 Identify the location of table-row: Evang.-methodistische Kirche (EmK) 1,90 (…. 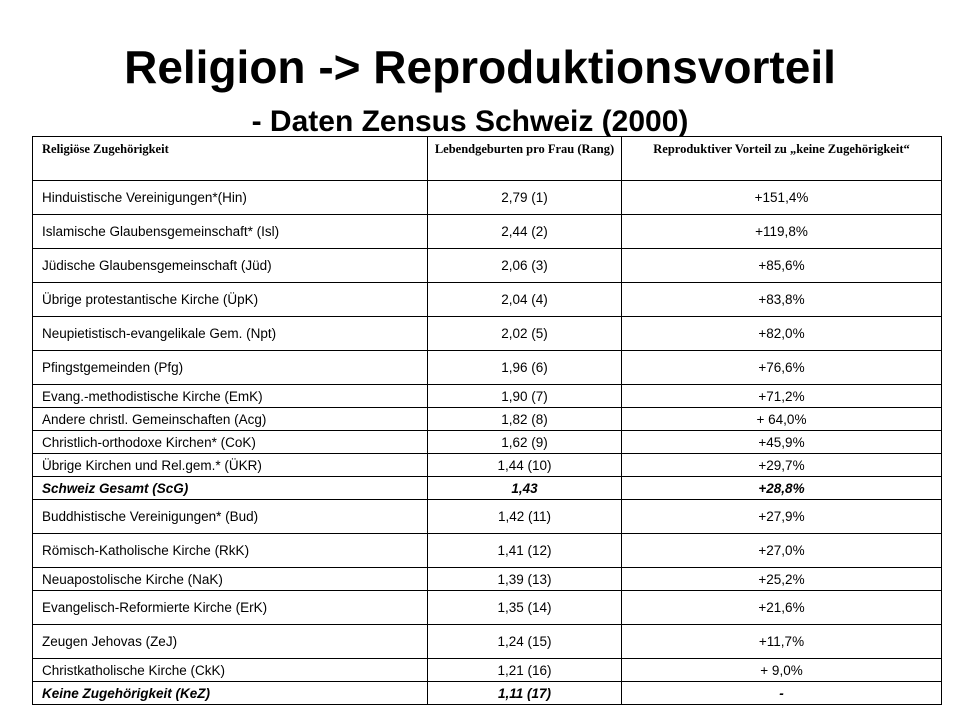
(487, 396).